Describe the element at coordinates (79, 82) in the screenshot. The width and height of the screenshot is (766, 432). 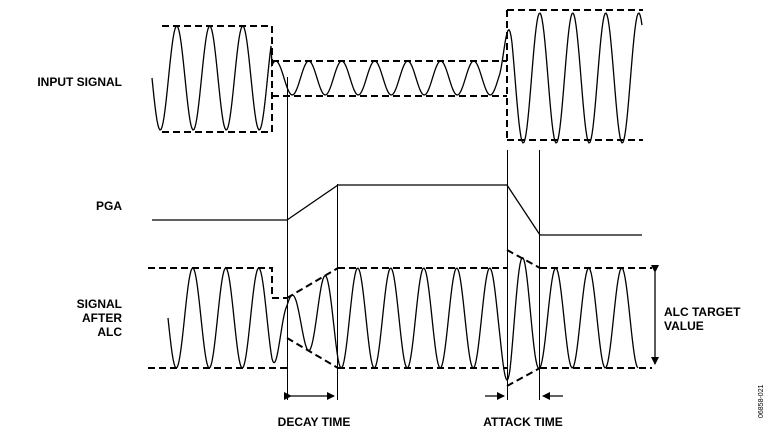
I see `input-signal-label: INPUT SIGNAL` at that location.